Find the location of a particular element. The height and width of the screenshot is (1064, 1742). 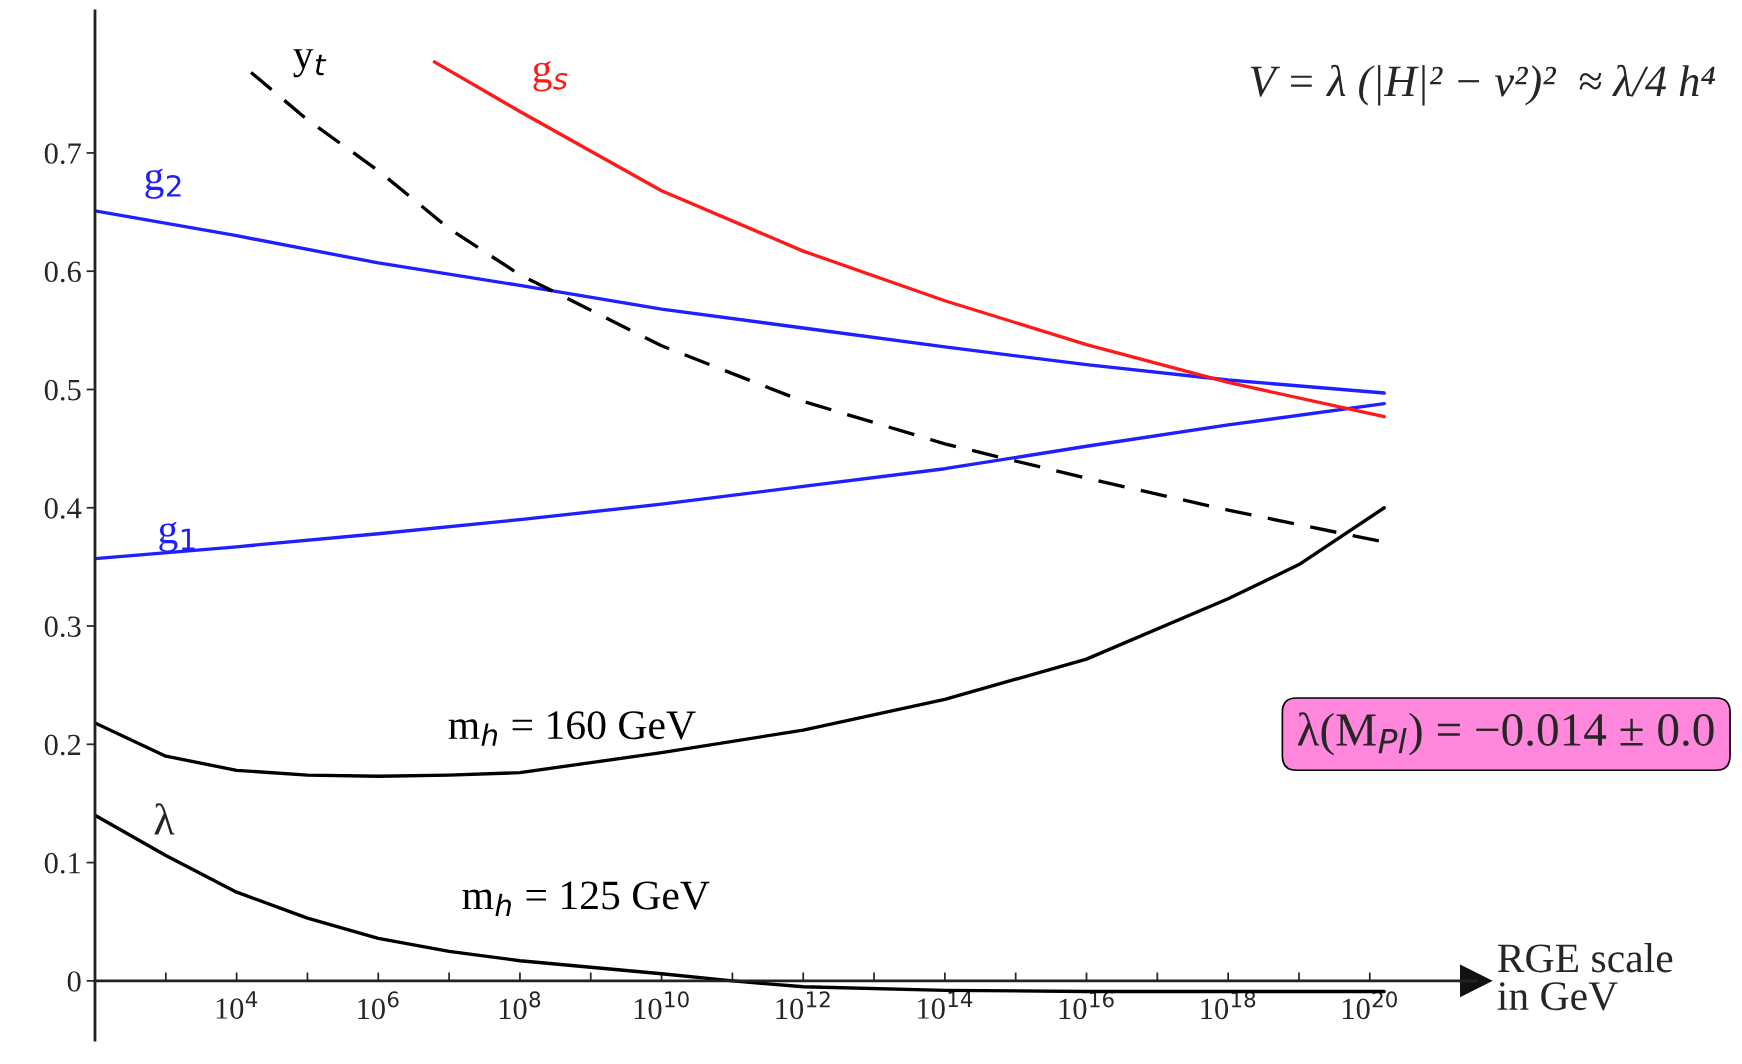

x-tick-label: 10$^{6}$ is located at coordinates (378, 1005).